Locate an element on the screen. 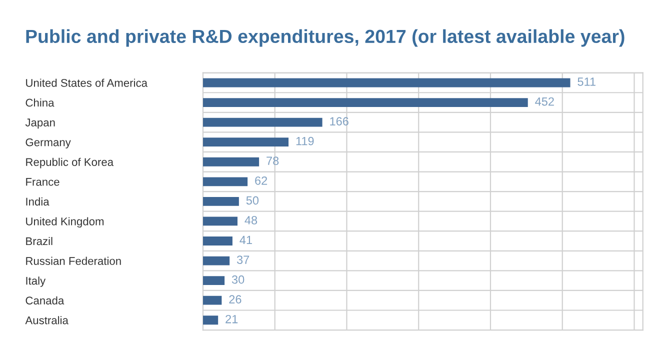 This screenshot has width=658, height=342. y-tick-label: Japan is located at coordinates (40, 123).